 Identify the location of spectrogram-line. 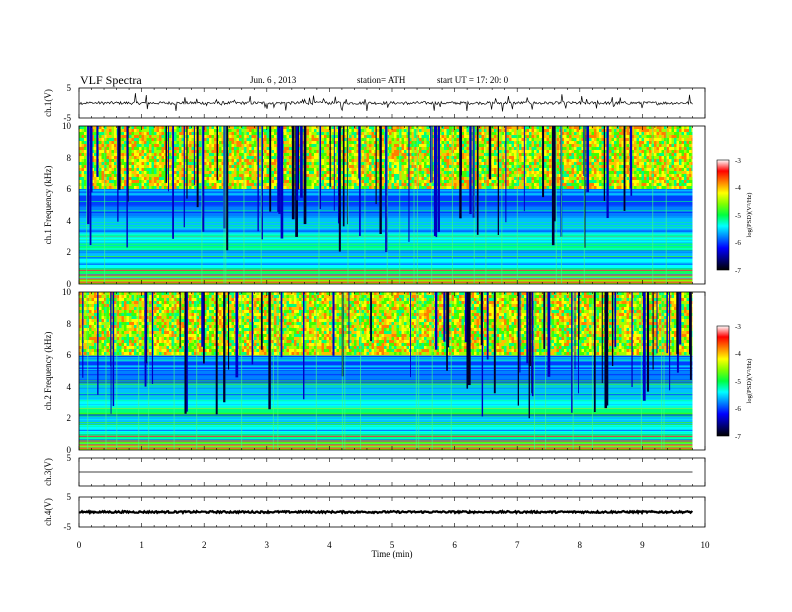
(386, 282).